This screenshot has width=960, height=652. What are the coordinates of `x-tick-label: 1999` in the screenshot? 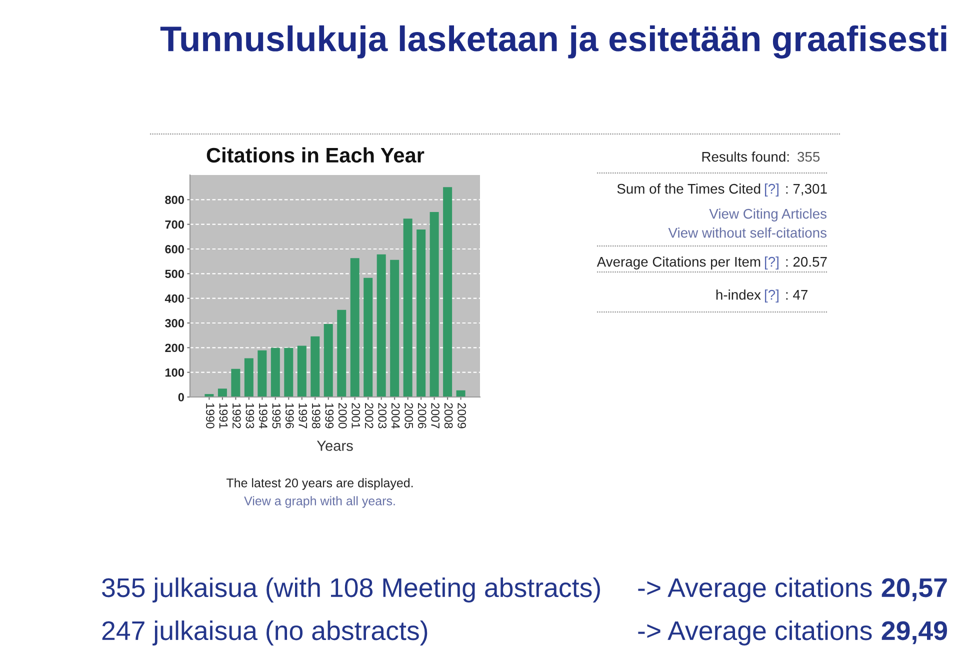 It's located at (329, 415).